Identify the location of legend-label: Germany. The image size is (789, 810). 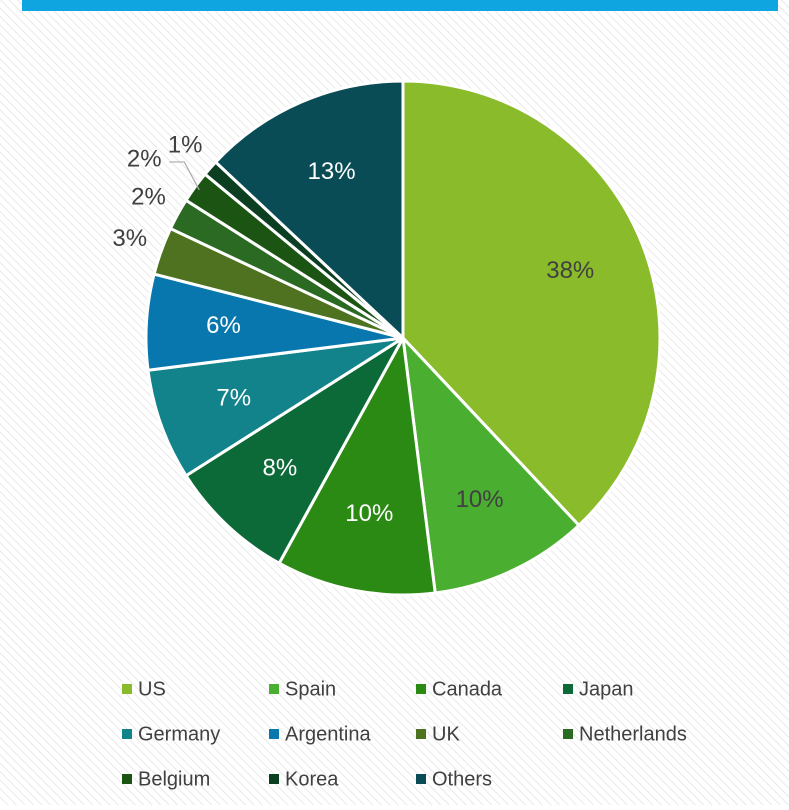
(179, 734).